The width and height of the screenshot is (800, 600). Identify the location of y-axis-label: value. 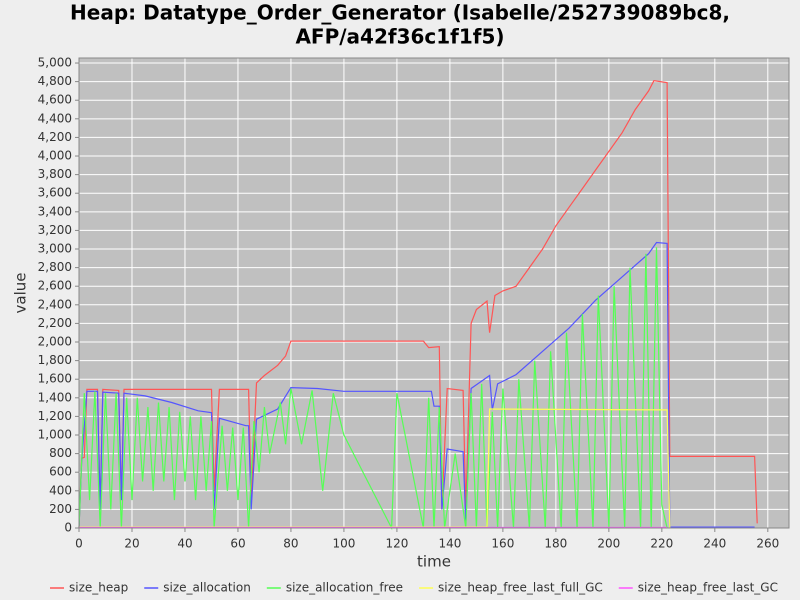
(21, 293).